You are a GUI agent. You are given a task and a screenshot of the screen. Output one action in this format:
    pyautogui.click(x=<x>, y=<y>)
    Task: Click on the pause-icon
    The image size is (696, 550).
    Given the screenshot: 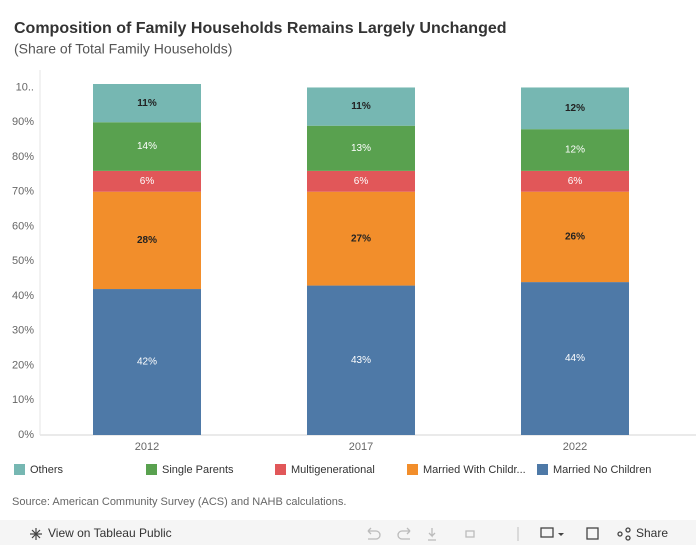 What is the action you would take?
    pyautogui.click(x=470, y=534)
    